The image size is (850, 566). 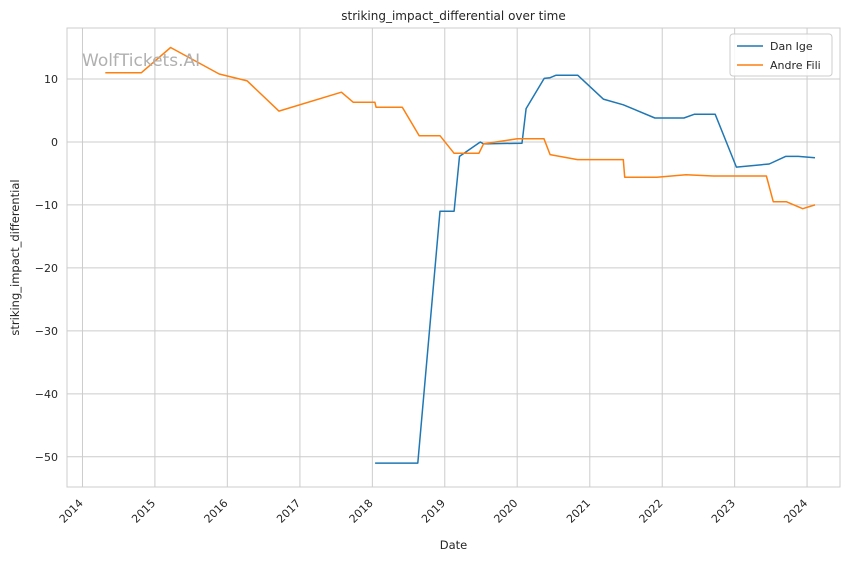 What do you see at coordinates (46, 205) in the screenshot?
I see `y-tick-label: −10` at bounding box center [46, 205].